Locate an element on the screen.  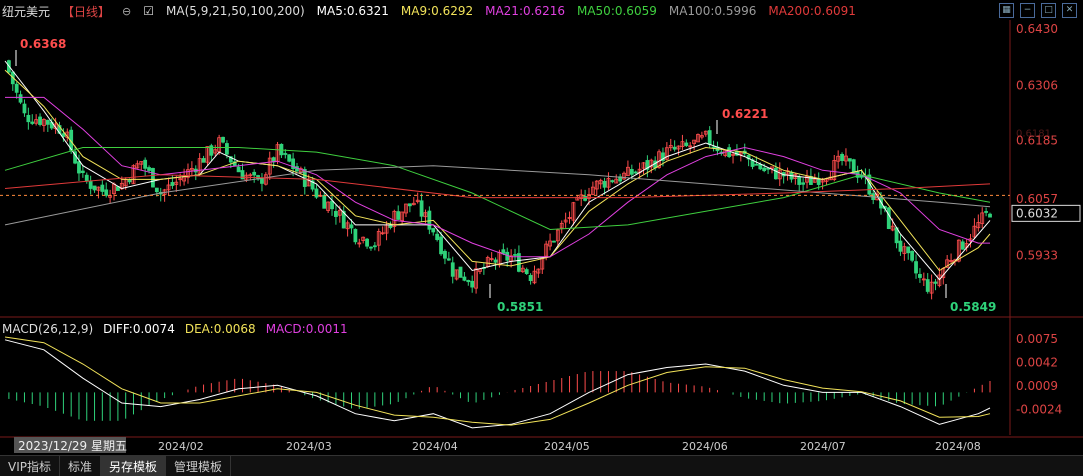
period-label: 【日线】 is located at coordinates (86, 11).